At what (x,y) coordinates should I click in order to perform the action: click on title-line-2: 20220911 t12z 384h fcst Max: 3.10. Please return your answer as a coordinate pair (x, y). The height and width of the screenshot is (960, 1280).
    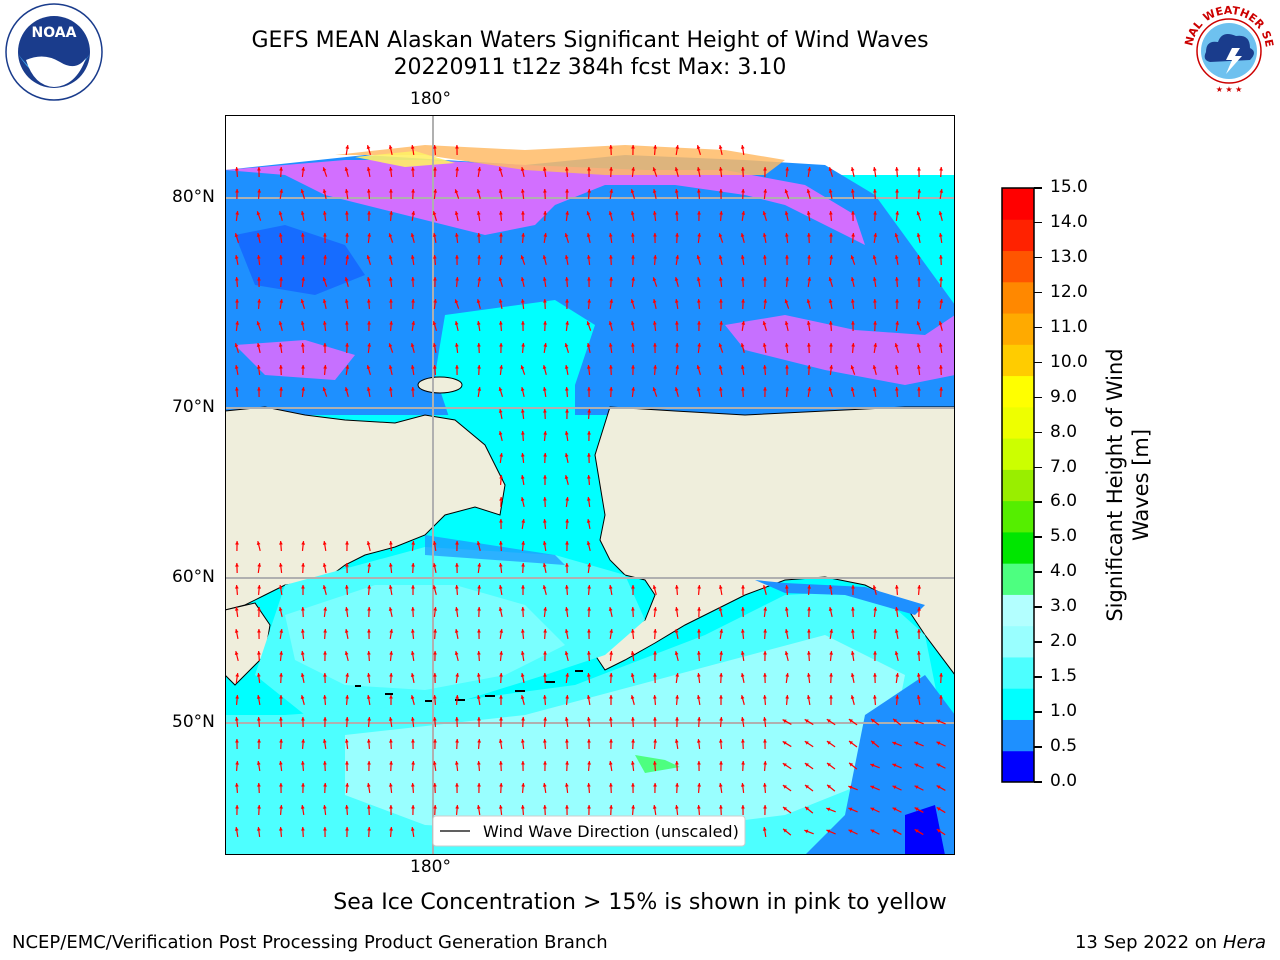
    Looking at the image, I should click on (590, 67).